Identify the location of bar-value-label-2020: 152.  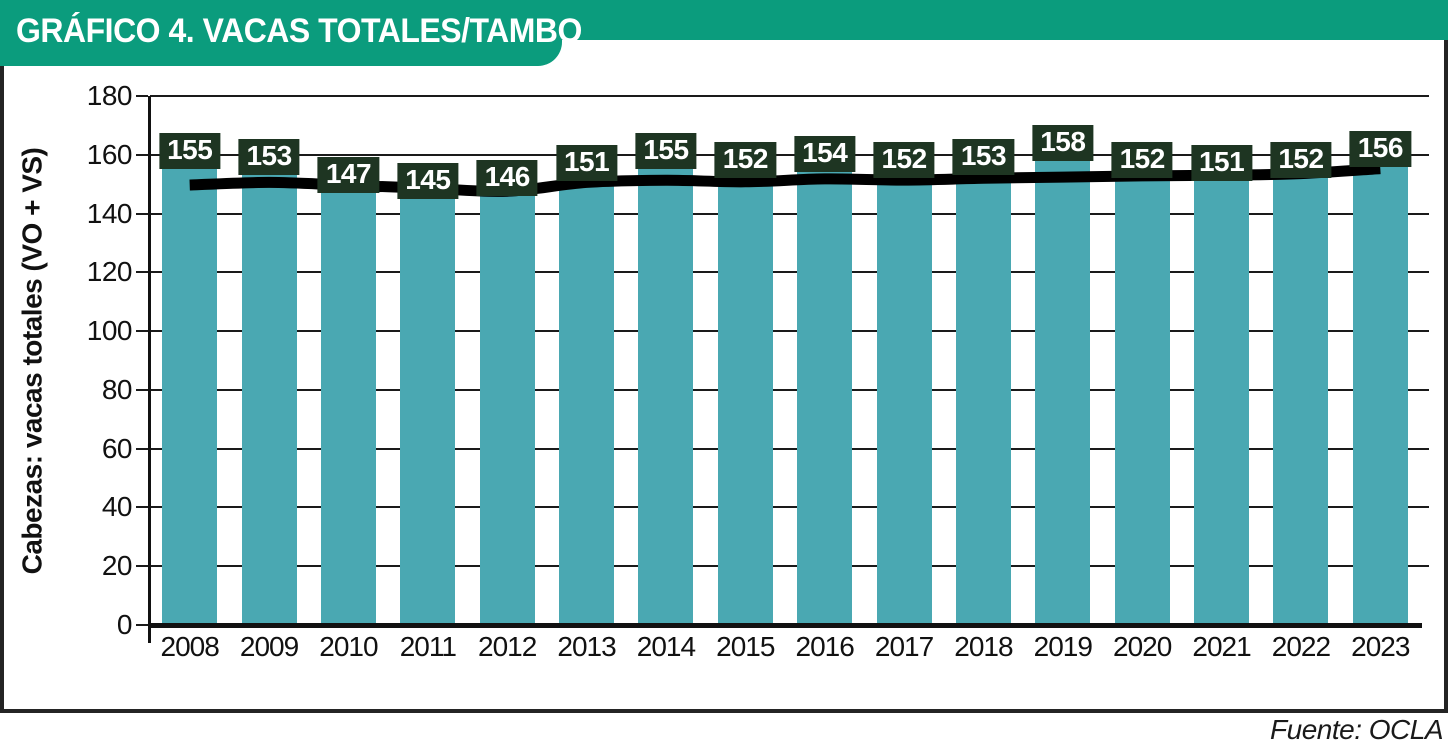
(1142, 160).